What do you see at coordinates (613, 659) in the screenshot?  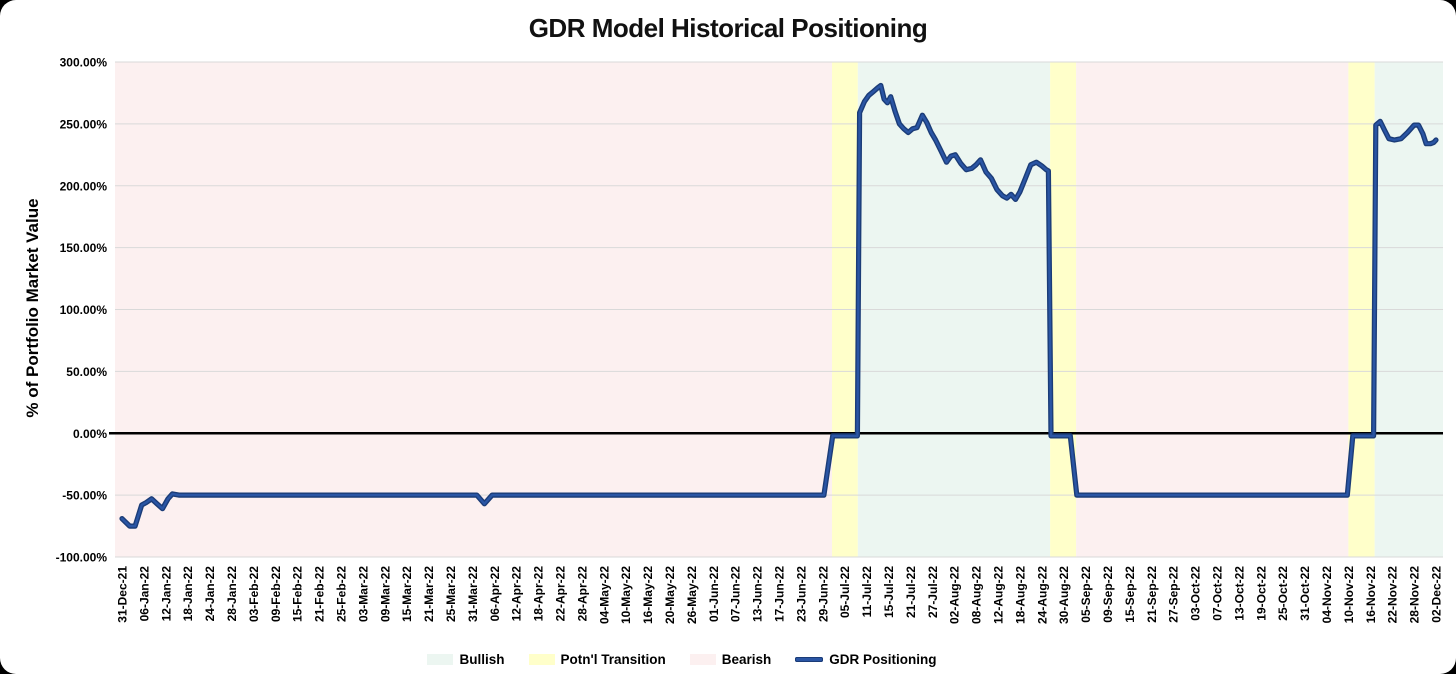 I see `legend-label-transition: Potn'l Transition` at bounding box center [613, 659].